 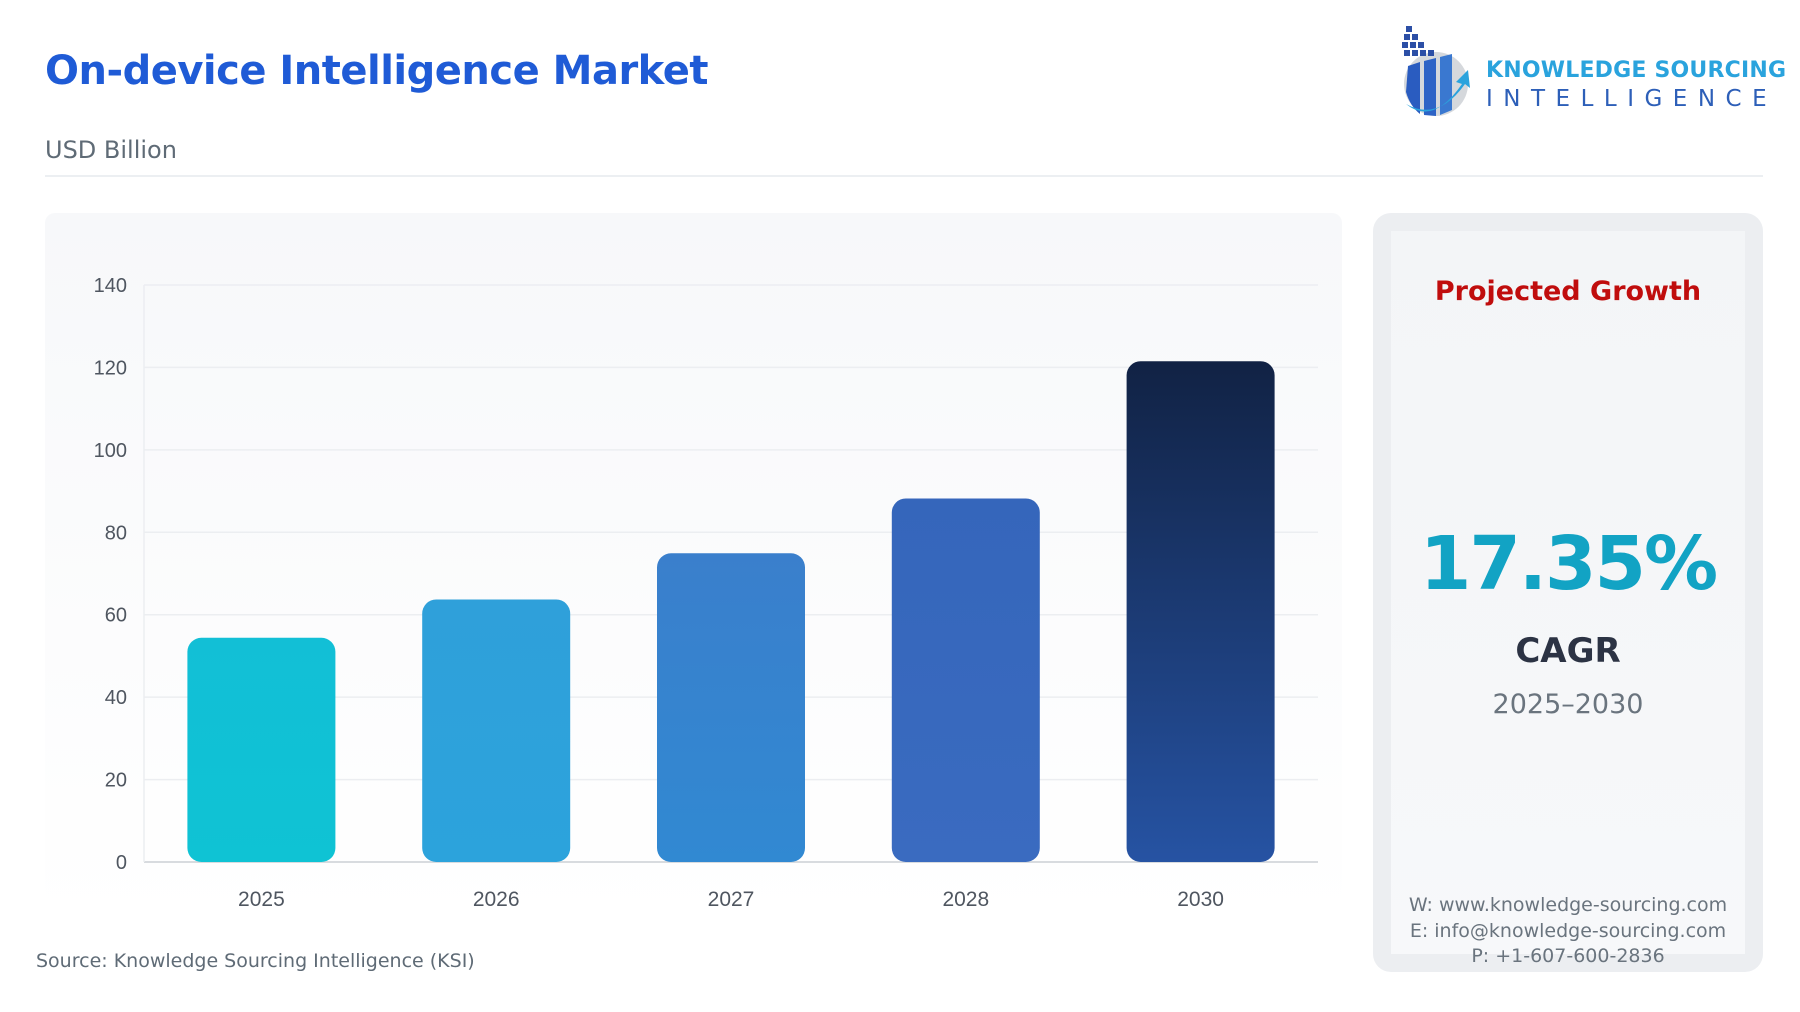 I want to click on contact-phone: P: +1-607-600-2836, so click(x=1568, y=956).